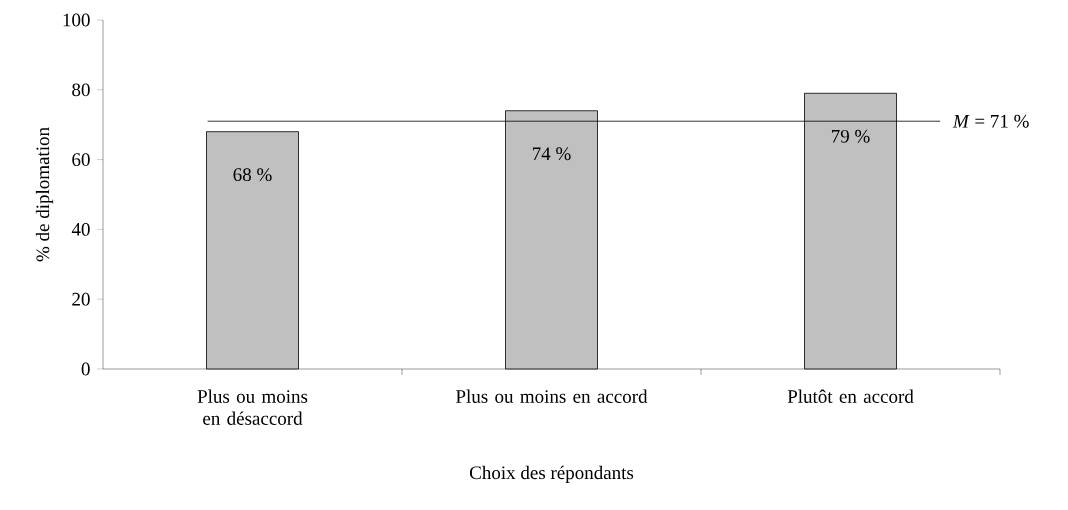  I want to click on y-tick-label: 20, so click(81, 299).